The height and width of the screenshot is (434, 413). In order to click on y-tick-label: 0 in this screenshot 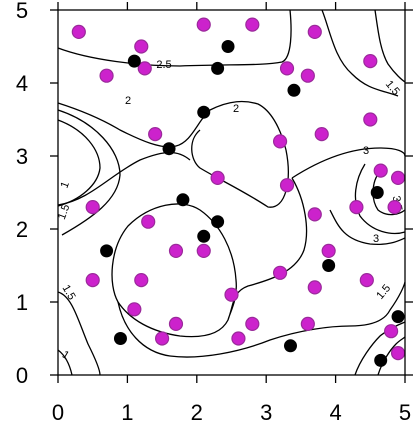, I will do `click(22, 375)`.